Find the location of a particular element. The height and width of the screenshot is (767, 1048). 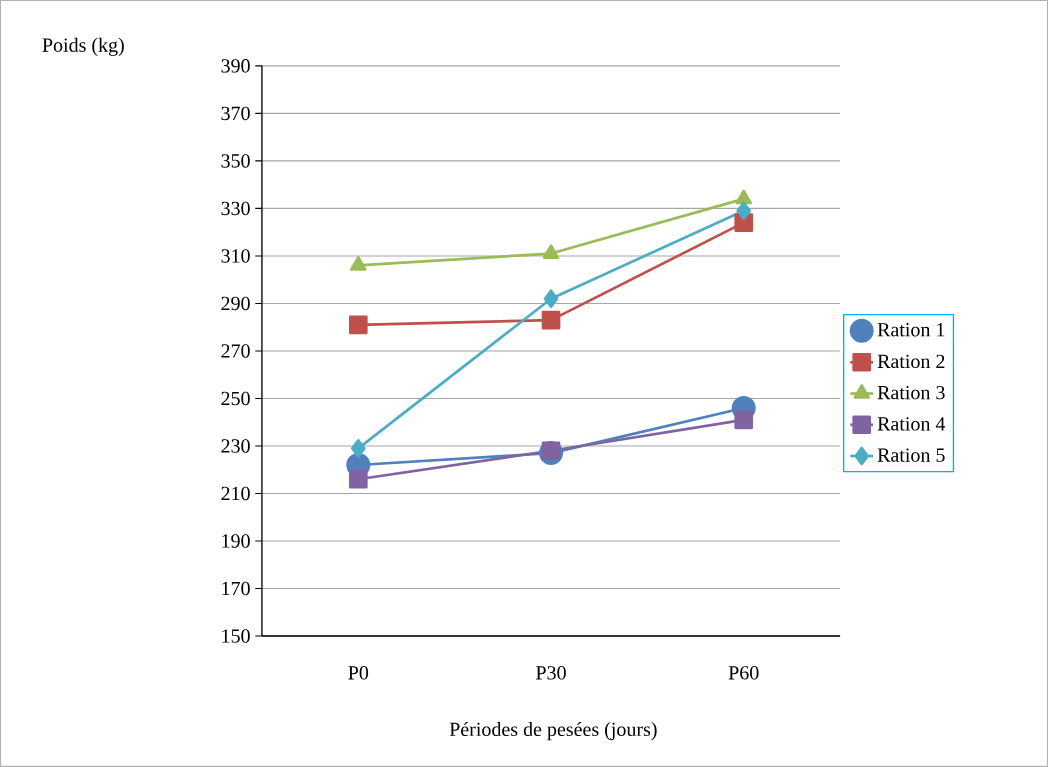

y-tick-label: 210 is located at coordinates (235, 493).